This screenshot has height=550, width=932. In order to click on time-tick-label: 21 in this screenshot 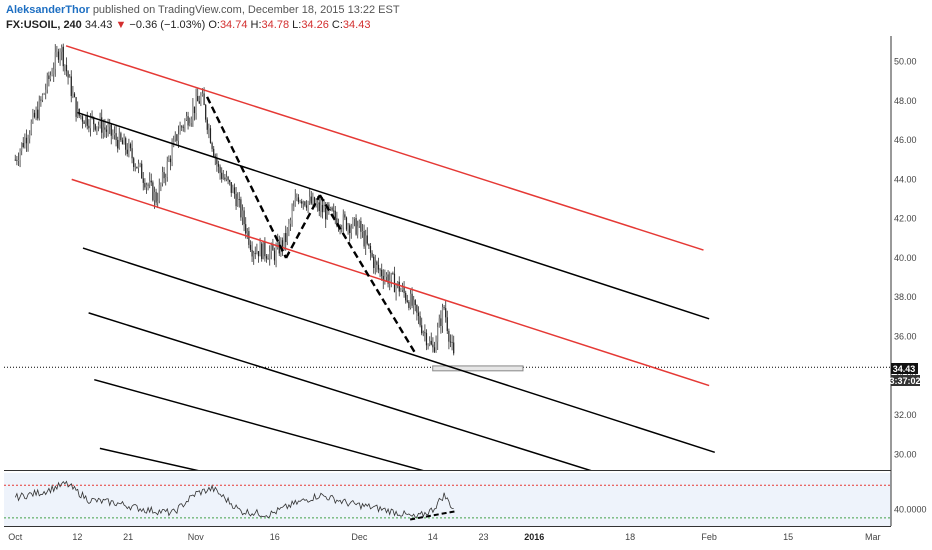, I will do `click(128, 537)`.